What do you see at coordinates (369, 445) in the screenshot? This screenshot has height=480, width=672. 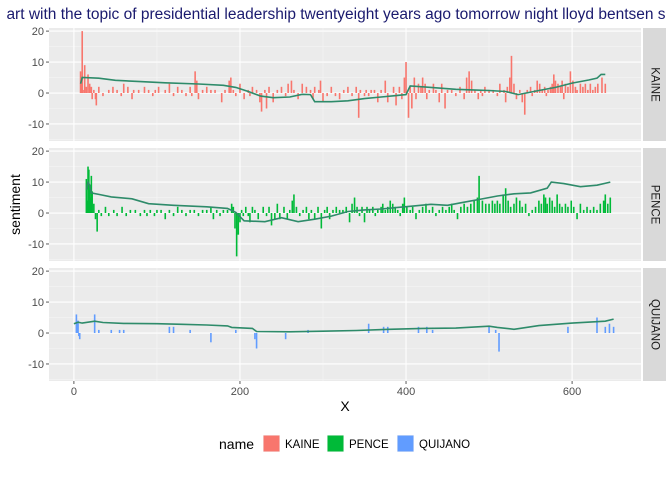 I see `legend-label-pence: PENCE` at bounding box center [369, 445].